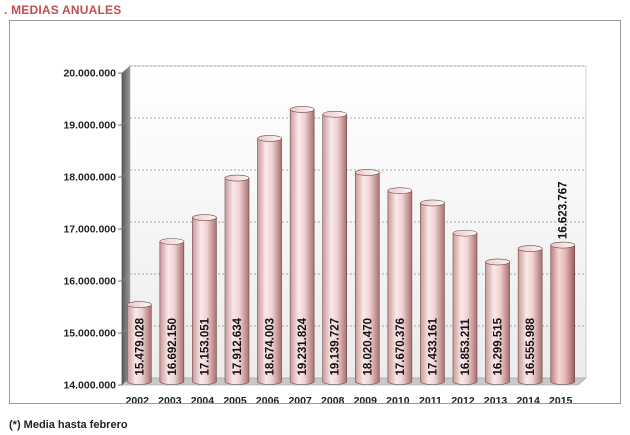 This screenshot has height=435, width=630. What do you see at coordinates (238, 346) in the screenshot?
I see `bar-value-label: 17.912.634` at bounding box center [238, 346].